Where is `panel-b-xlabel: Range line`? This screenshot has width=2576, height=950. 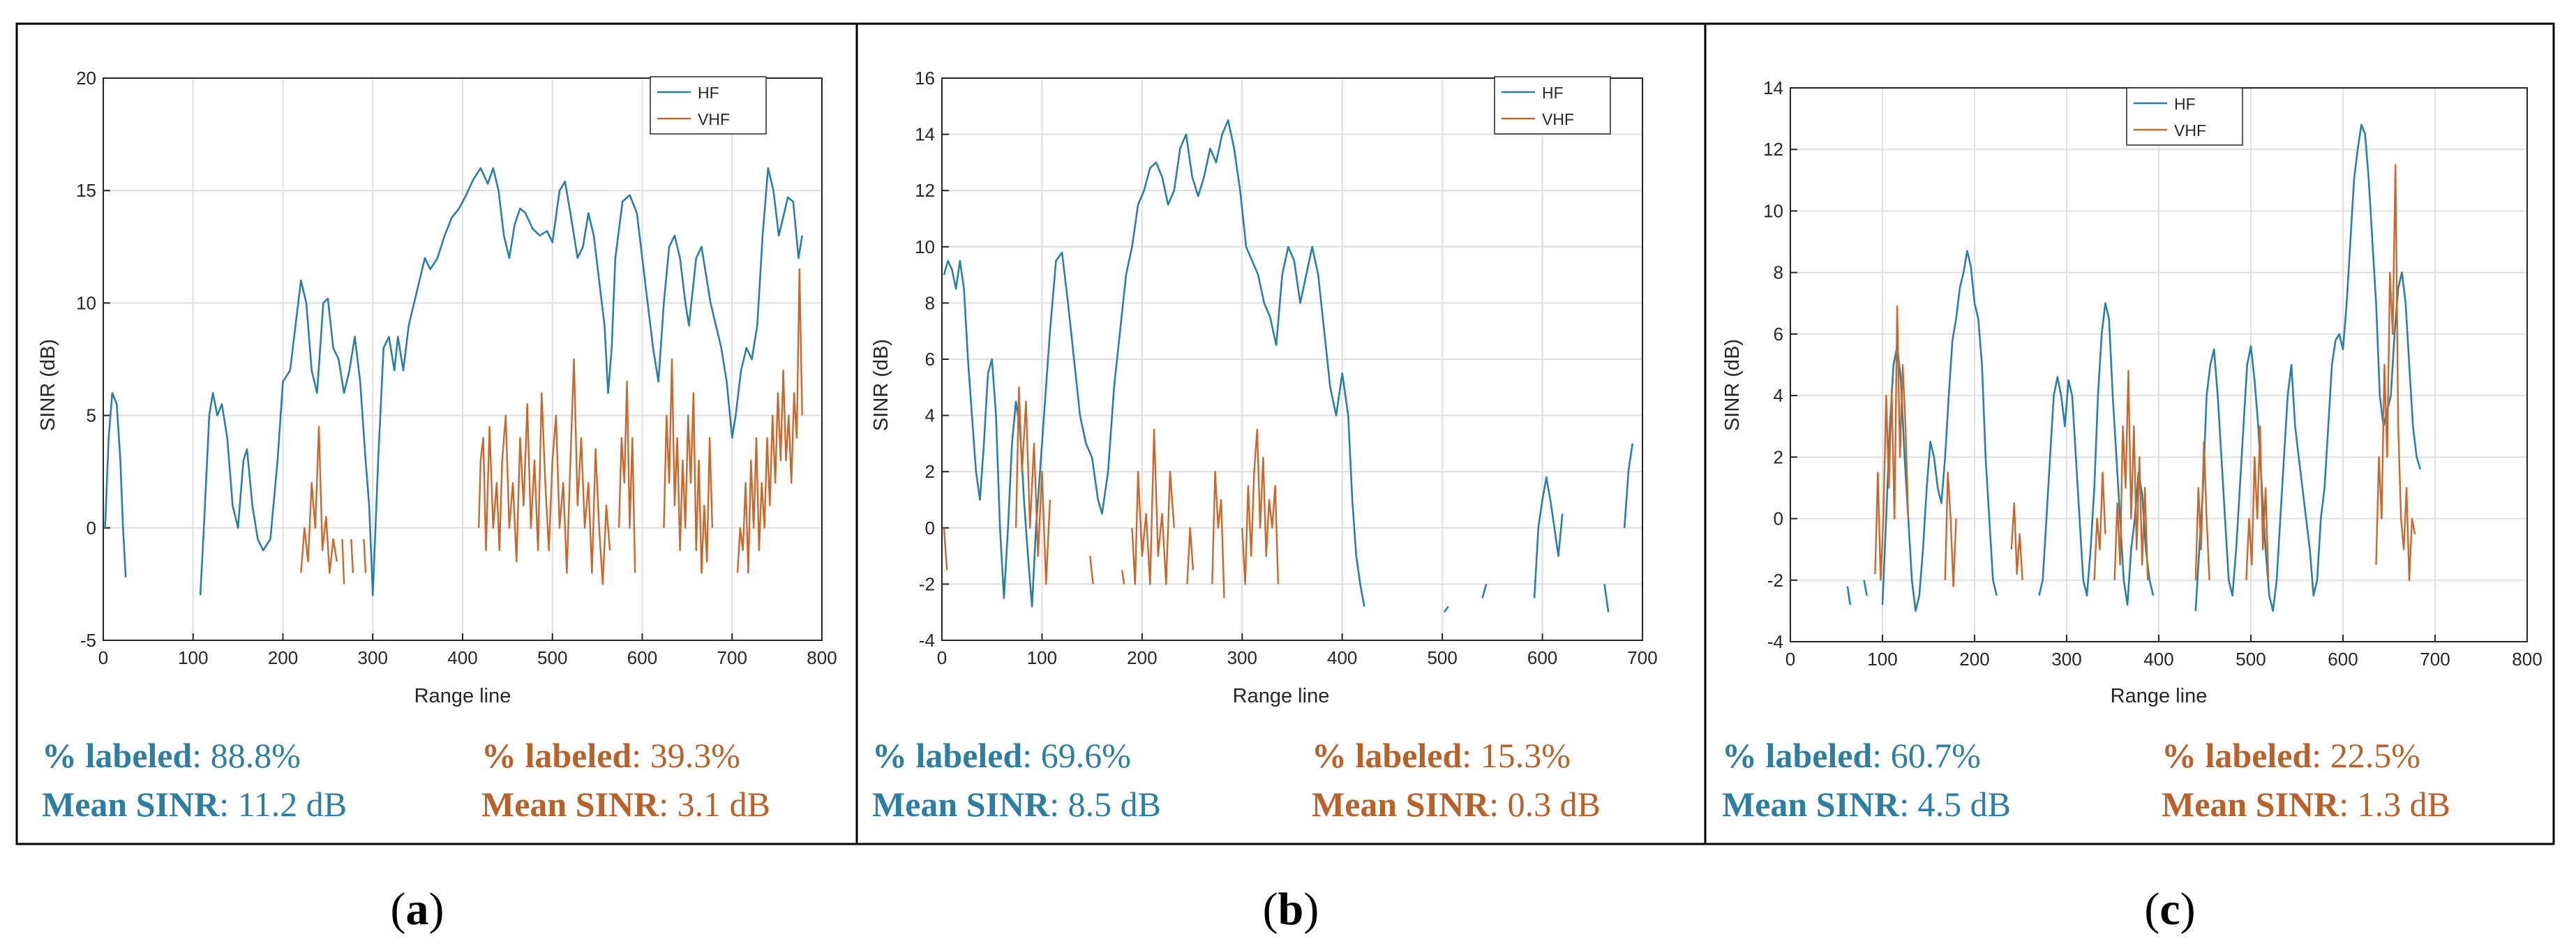 panel-b-xlabel: Range line is located at coordinates (1281, 696).